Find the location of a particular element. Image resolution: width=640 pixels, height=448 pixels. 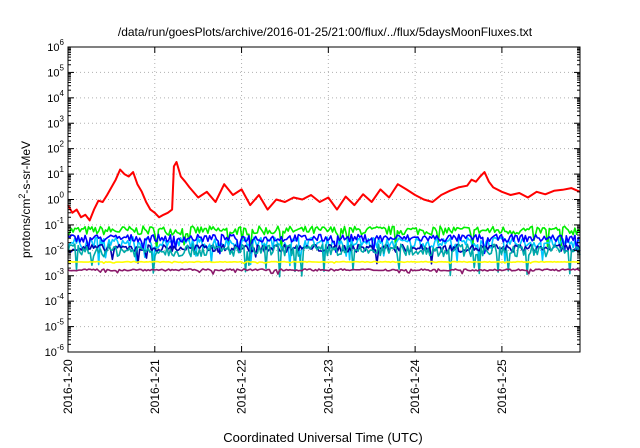

y-tick-label: 10² is located at coordinates (55, 148).